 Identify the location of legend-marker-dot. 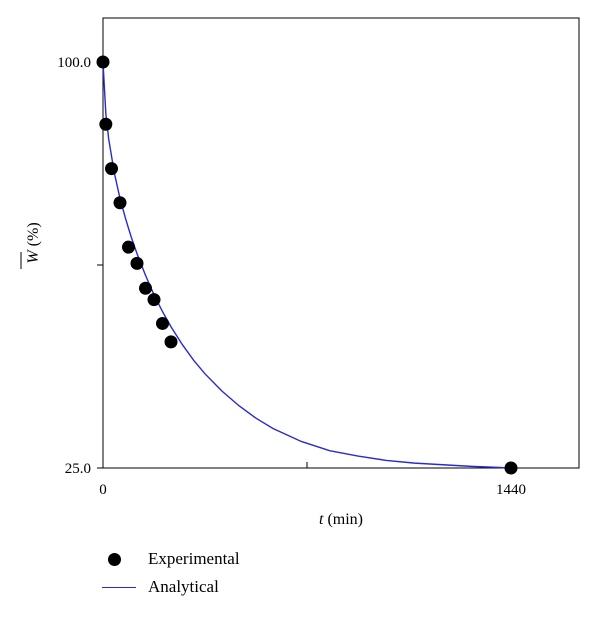
(122, 559).